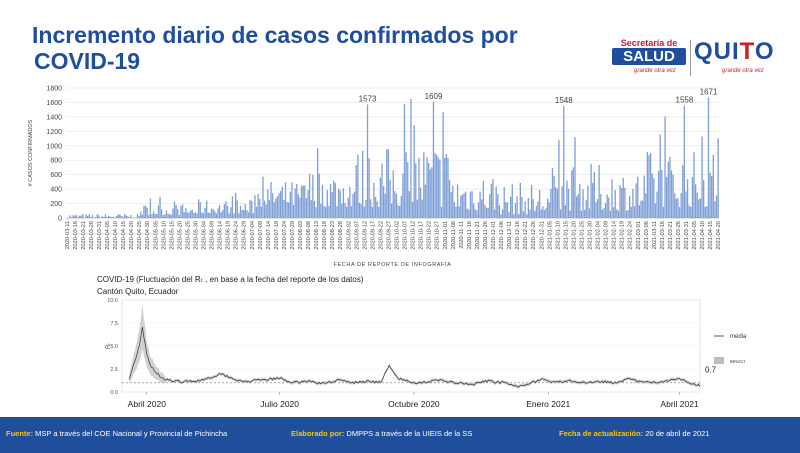 The image size is (800, 453). What do you see at coordinates (486, 235) in the screenshot?
I see `x-tick-label: 2020-11-26` at bounding box center [486, 235].